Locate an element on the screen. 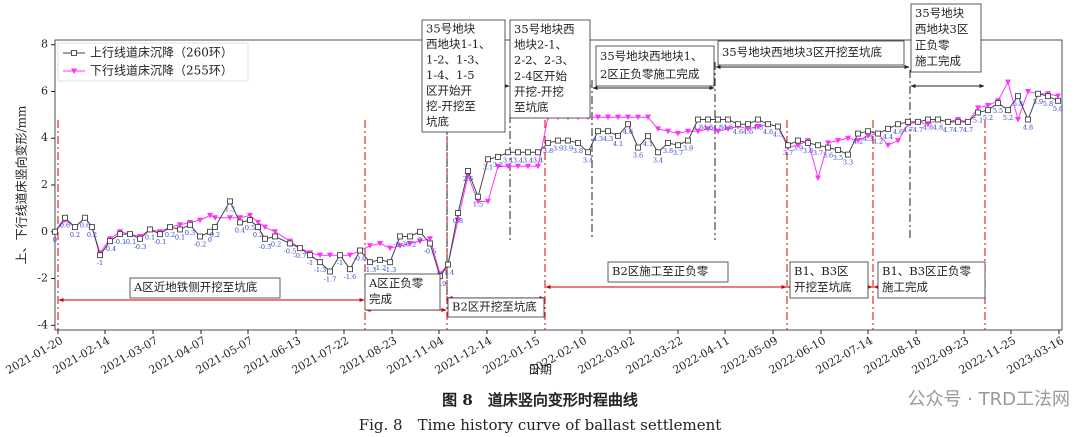  annotation-text: A区正负零 is located at coordinates (396, 283).